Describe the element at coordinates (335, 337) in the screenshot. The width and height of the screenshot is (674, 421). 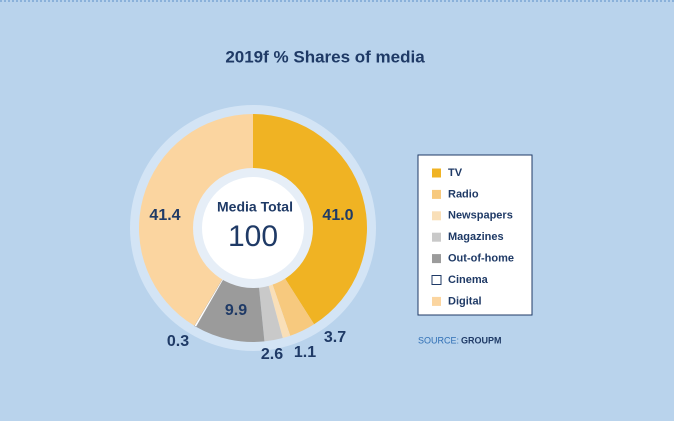
I see `value-label: 3.7` at that location.